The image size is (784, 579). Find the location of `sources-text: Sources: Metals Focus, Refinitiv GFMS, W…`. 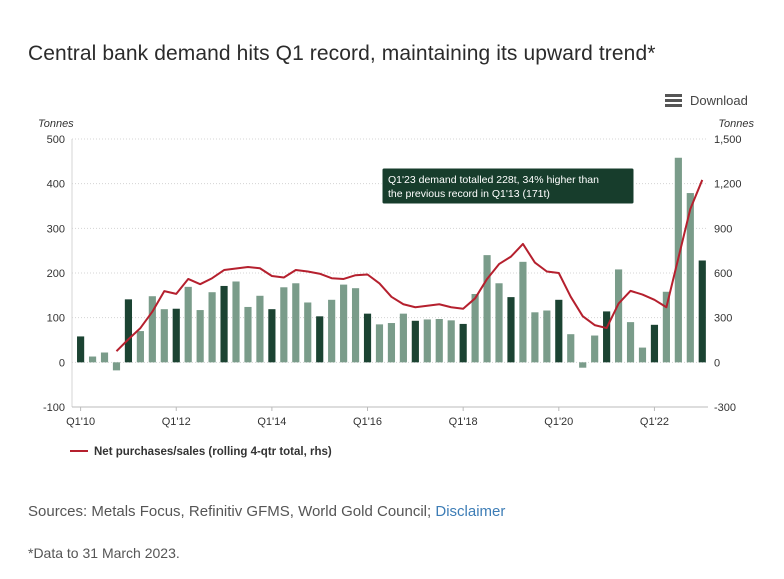

sources-text: Sources: Metals Focus, Refinitiv GFMS, W… is located at coordinates (230, 511).